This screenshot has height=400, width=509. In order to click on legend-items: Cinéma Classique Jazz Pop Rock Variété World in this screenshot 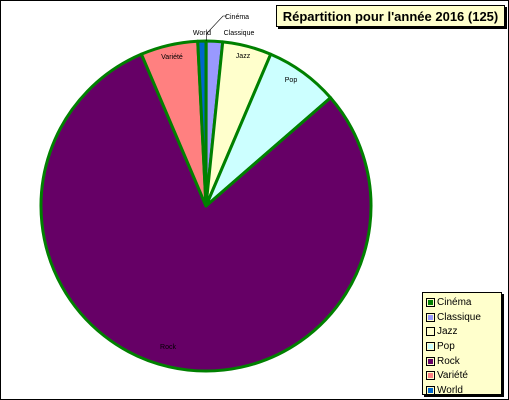, I will do `click(463, 346)`.